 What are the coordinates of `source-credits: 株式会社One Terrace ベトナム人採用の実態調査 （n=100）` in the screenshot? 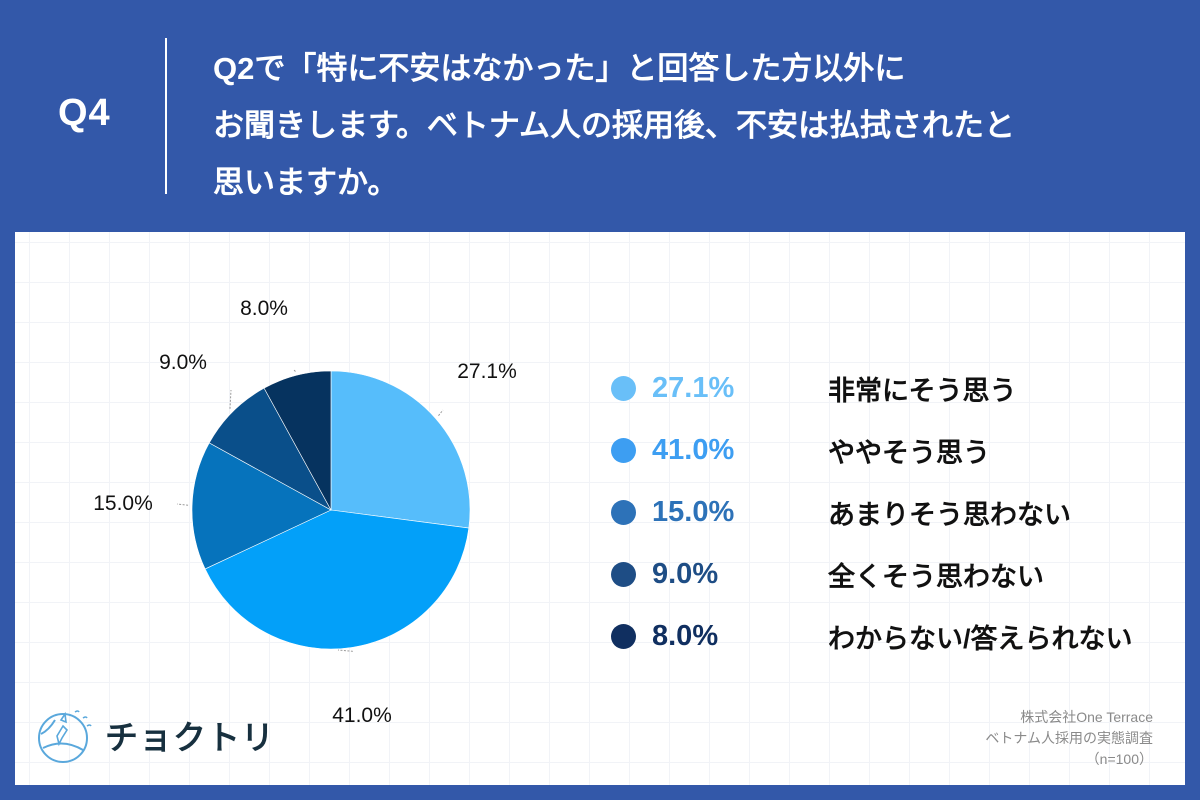 It's located at (1069, 738).